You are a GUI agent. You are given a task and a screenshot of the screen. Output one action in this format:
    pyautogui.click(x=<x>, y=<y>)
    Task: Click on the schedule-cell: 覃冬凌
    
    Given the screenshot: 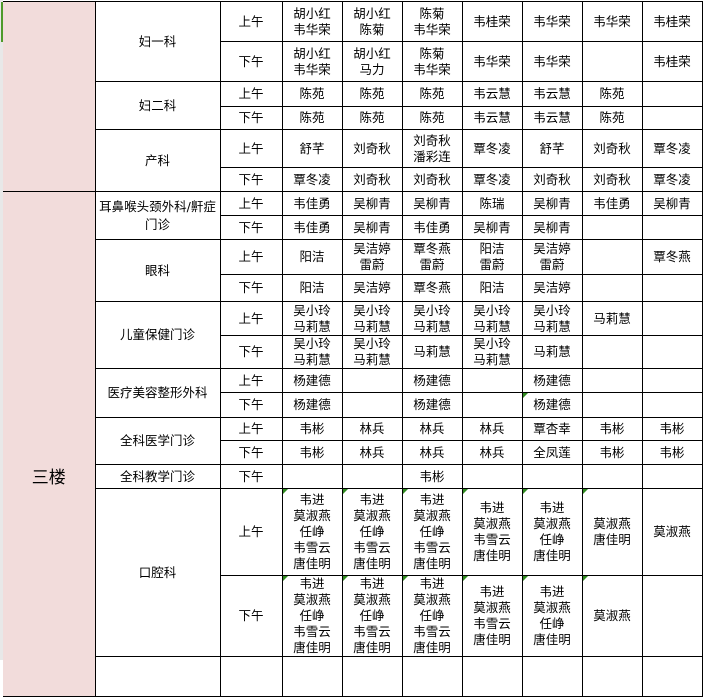 What is the action you would take?
    pyautogui.click(x=312, y=179)
    